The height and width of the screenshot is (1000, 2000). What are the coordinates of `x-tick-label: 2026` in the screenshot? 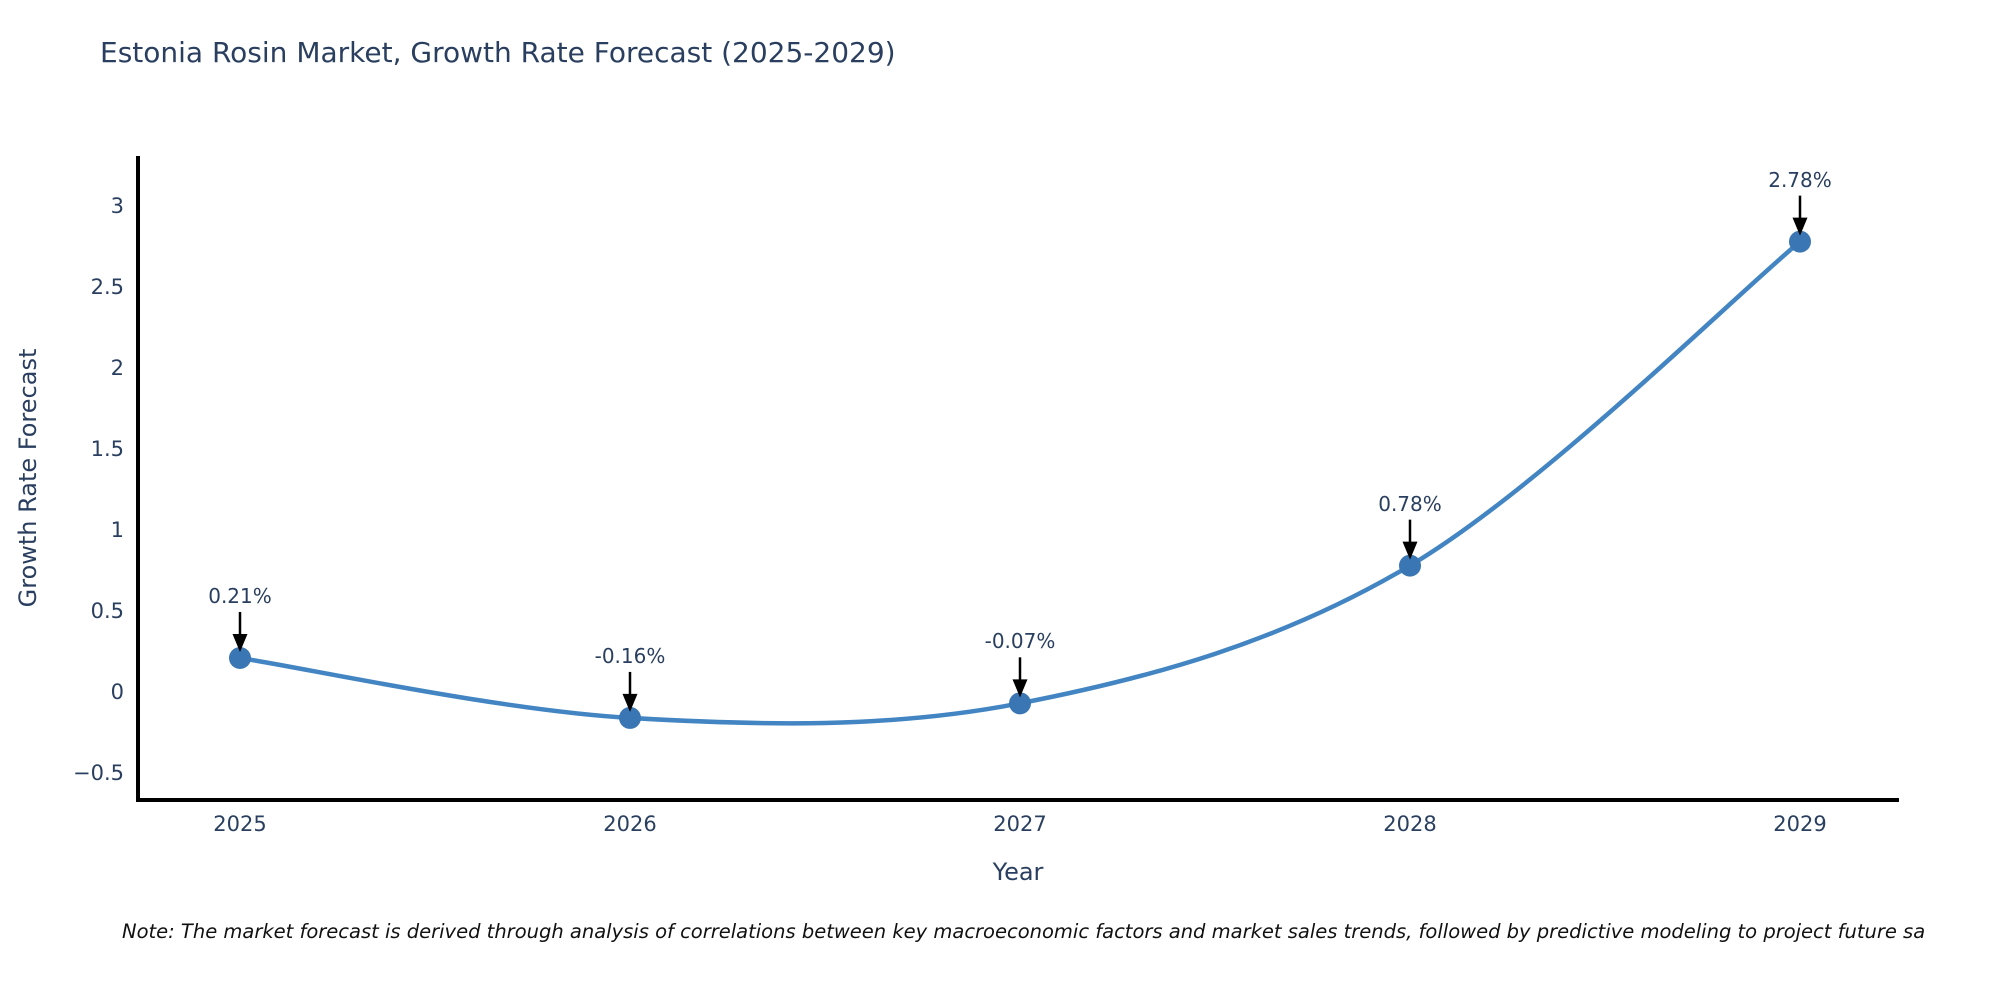 It's located at (630, 824).